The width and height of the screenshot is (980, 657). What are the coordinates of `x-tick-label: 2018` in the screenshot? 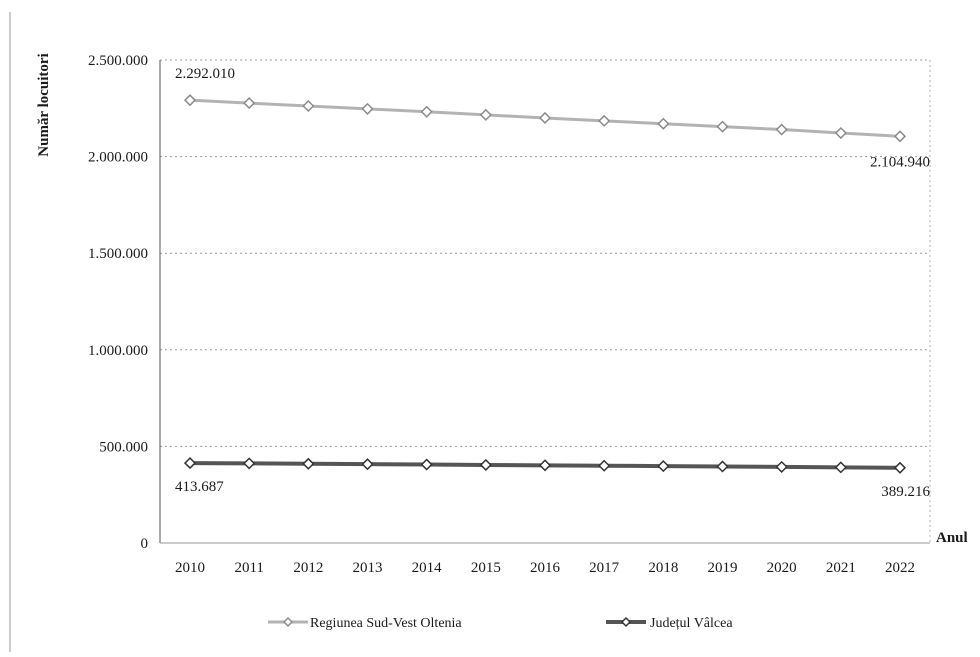 It's located at (663, 568).